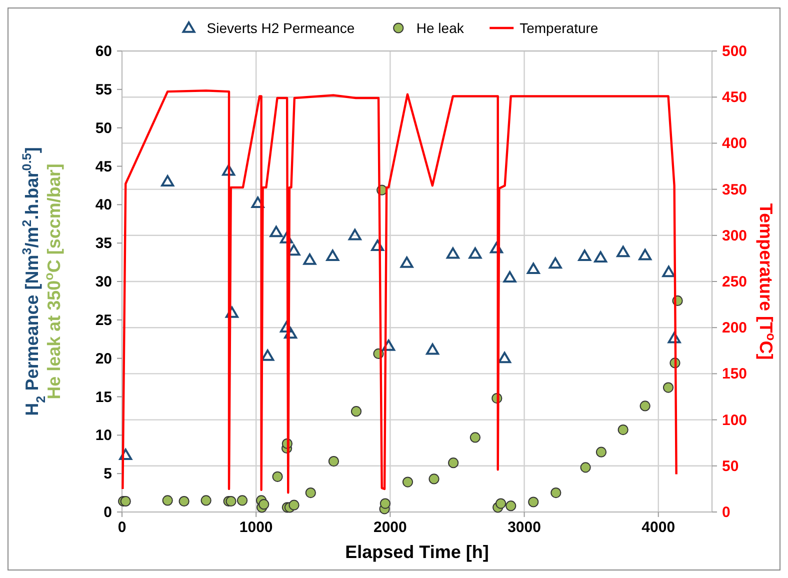  Describe the element at coordinates (440, 28) in the screenshot. I see `legend-label: He leak` at that location.